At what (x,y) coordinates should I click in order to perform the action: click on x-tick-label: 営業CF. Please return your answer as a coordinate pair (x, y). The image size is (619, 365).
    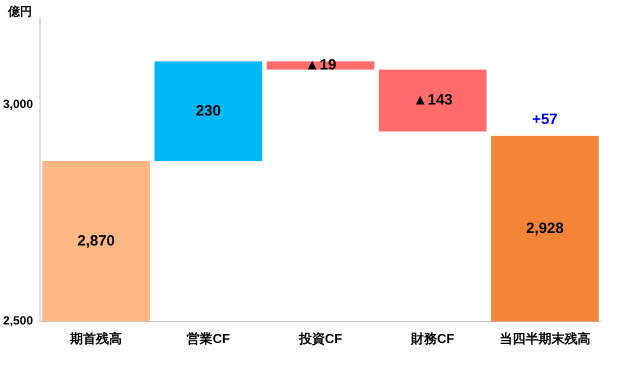
    Looking at the image, I should click on (208, 338).